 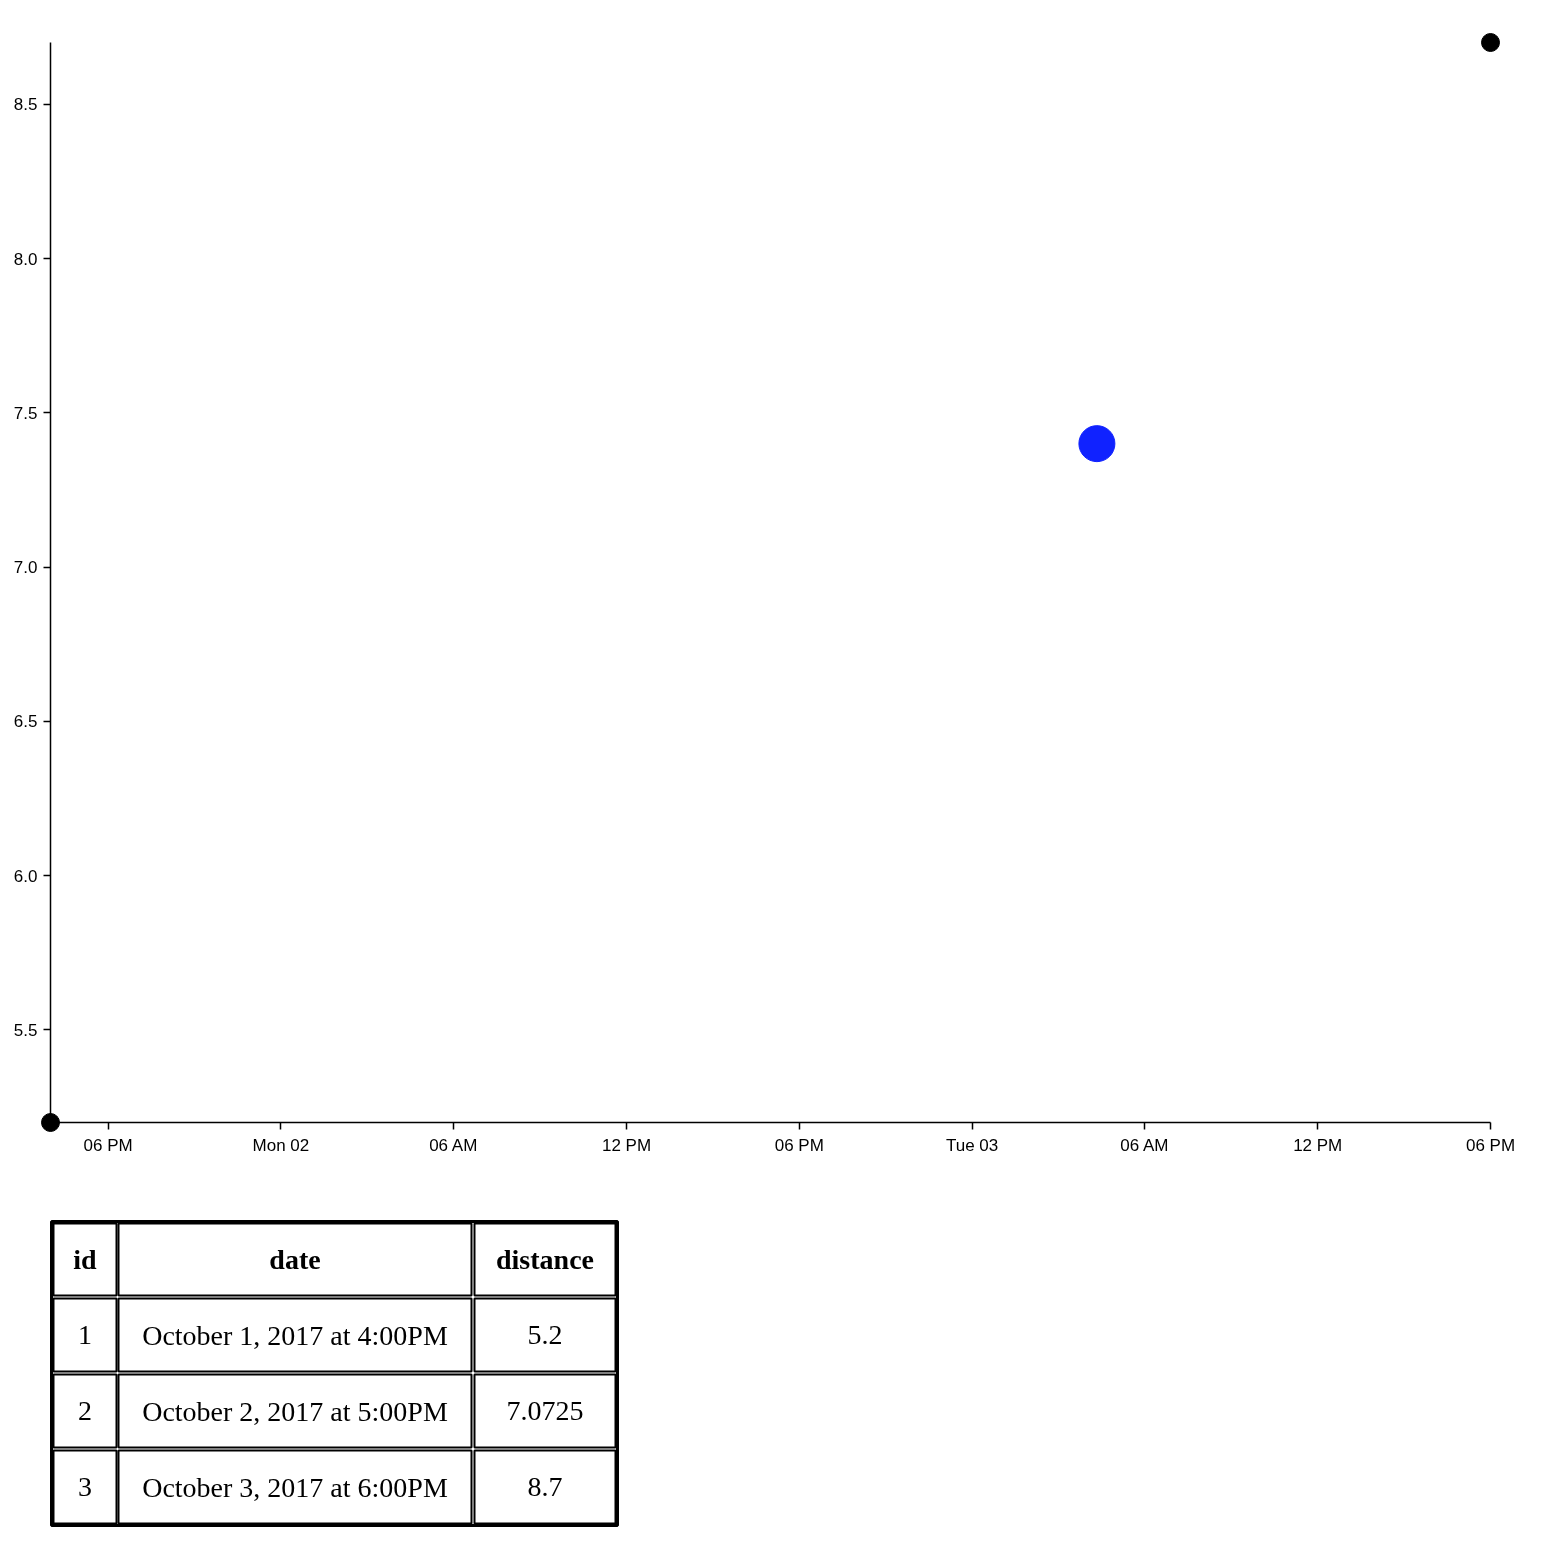 What do you see at coordinates (85, 1259) in the screenshot?
I see `text: id` at bounding box center [85, 1259].